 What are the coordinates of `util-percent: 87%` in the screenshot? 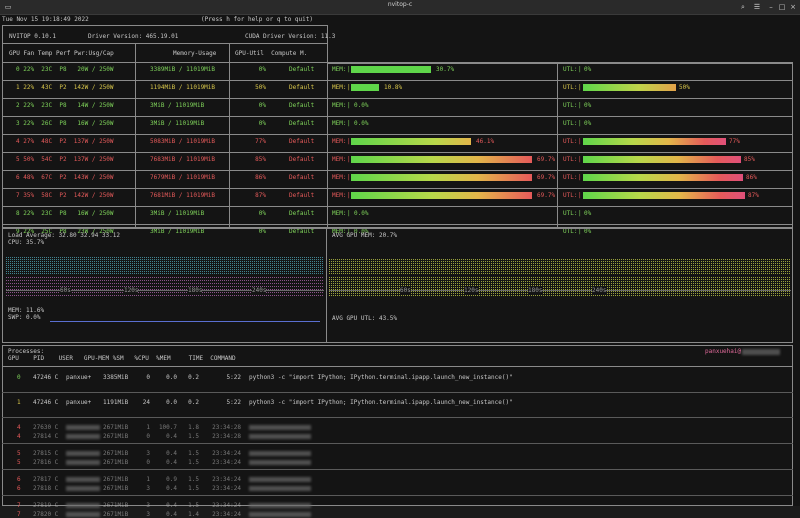 It's located at (753, 195).